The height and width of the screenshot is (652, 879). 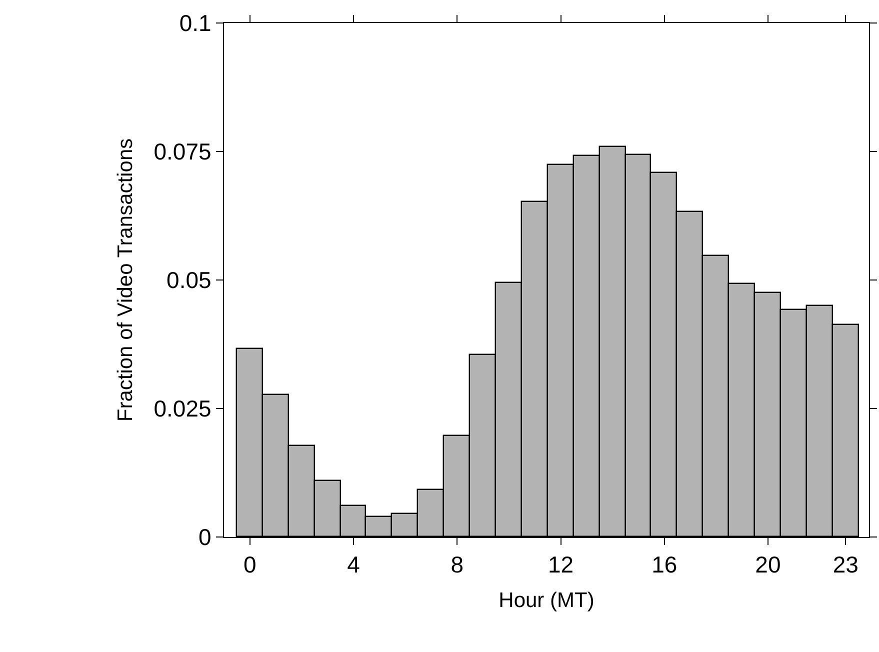 What do you see at coordinates (195, 23) in the screenshot?
I see `y-tick-label: 0.1` at bounding box center [195, 23].